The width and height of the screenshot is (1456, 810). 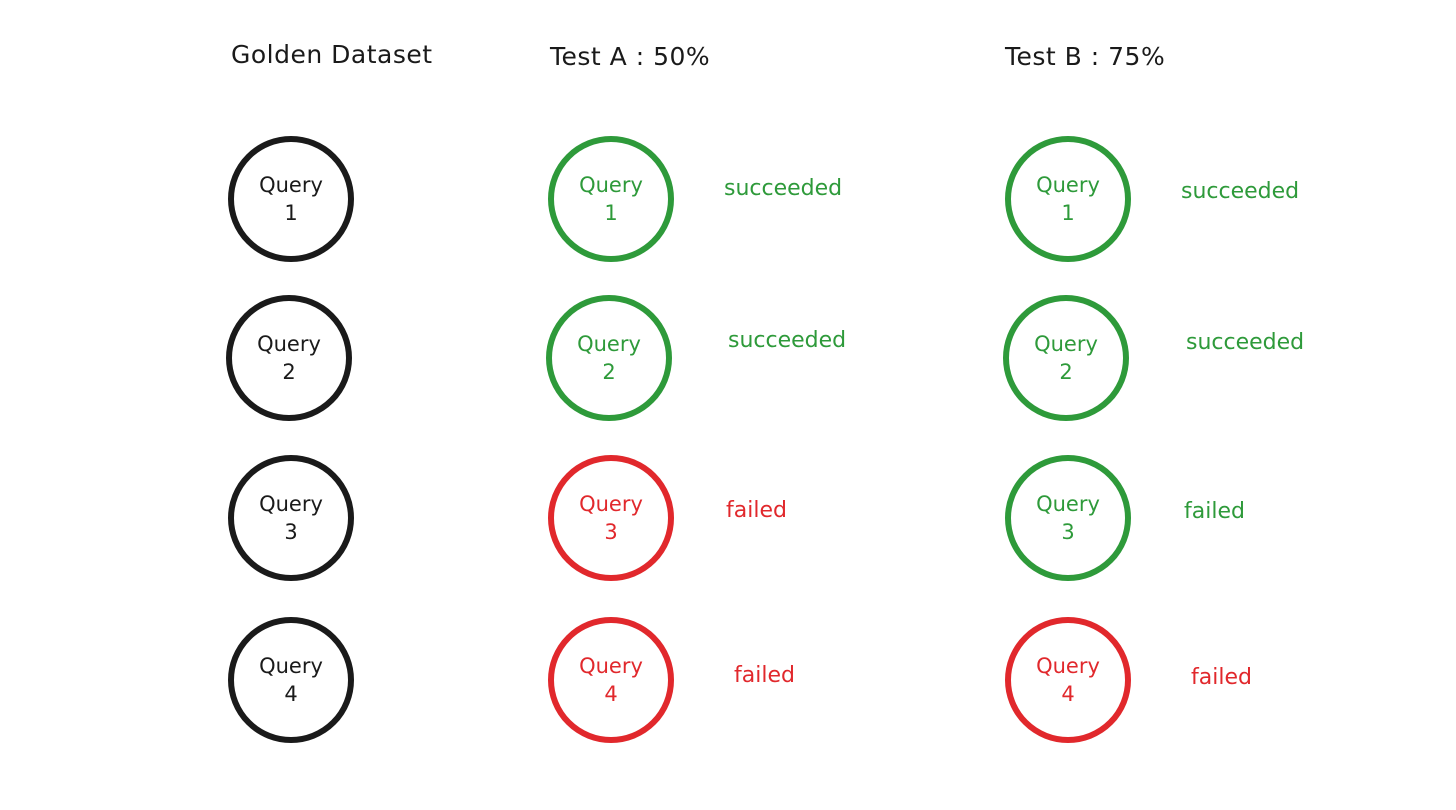 I want to click on test-a-query-3-circle: Query 3, so click(x=611, y=518).